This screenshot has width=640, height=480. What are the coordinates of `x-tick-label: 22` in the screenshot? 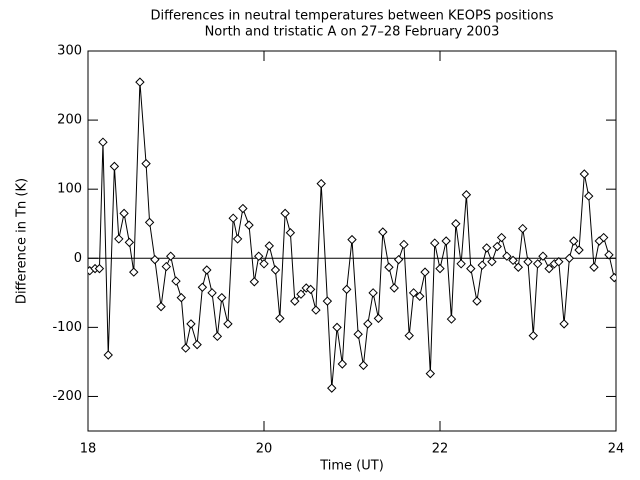 It's located at (440, 449).